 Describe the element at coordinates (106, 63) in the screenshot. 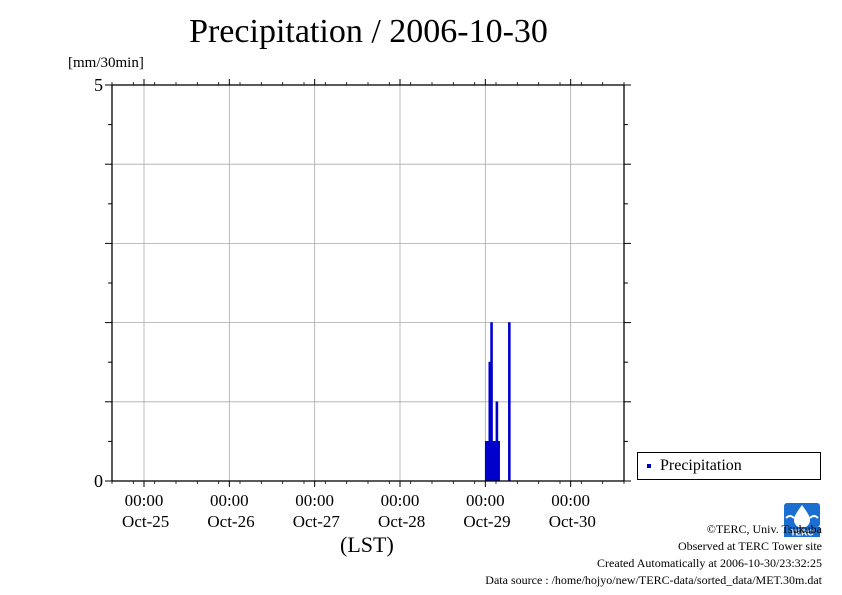

I see `y-axis-unit-label: [mm/30min]` at that location.